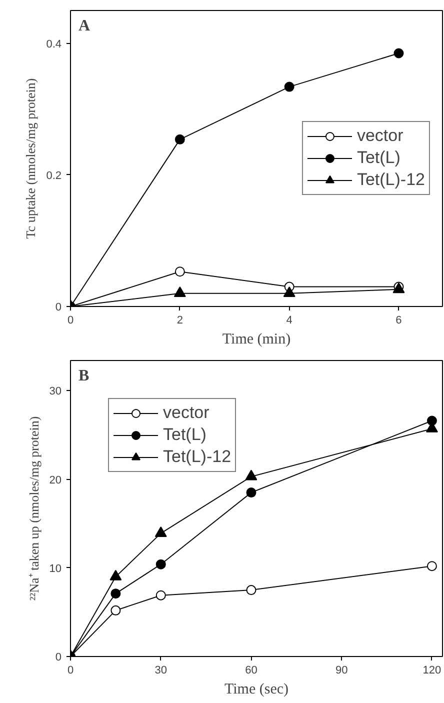 The height and width of the screenshot is (703, 444). I want to click on x-axis-title: Time (sec), so click(256, 690).